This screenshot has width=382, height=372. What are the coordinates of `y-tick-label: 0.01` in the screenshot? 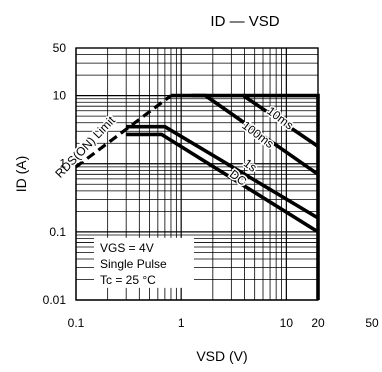 It's located at (55, 300).